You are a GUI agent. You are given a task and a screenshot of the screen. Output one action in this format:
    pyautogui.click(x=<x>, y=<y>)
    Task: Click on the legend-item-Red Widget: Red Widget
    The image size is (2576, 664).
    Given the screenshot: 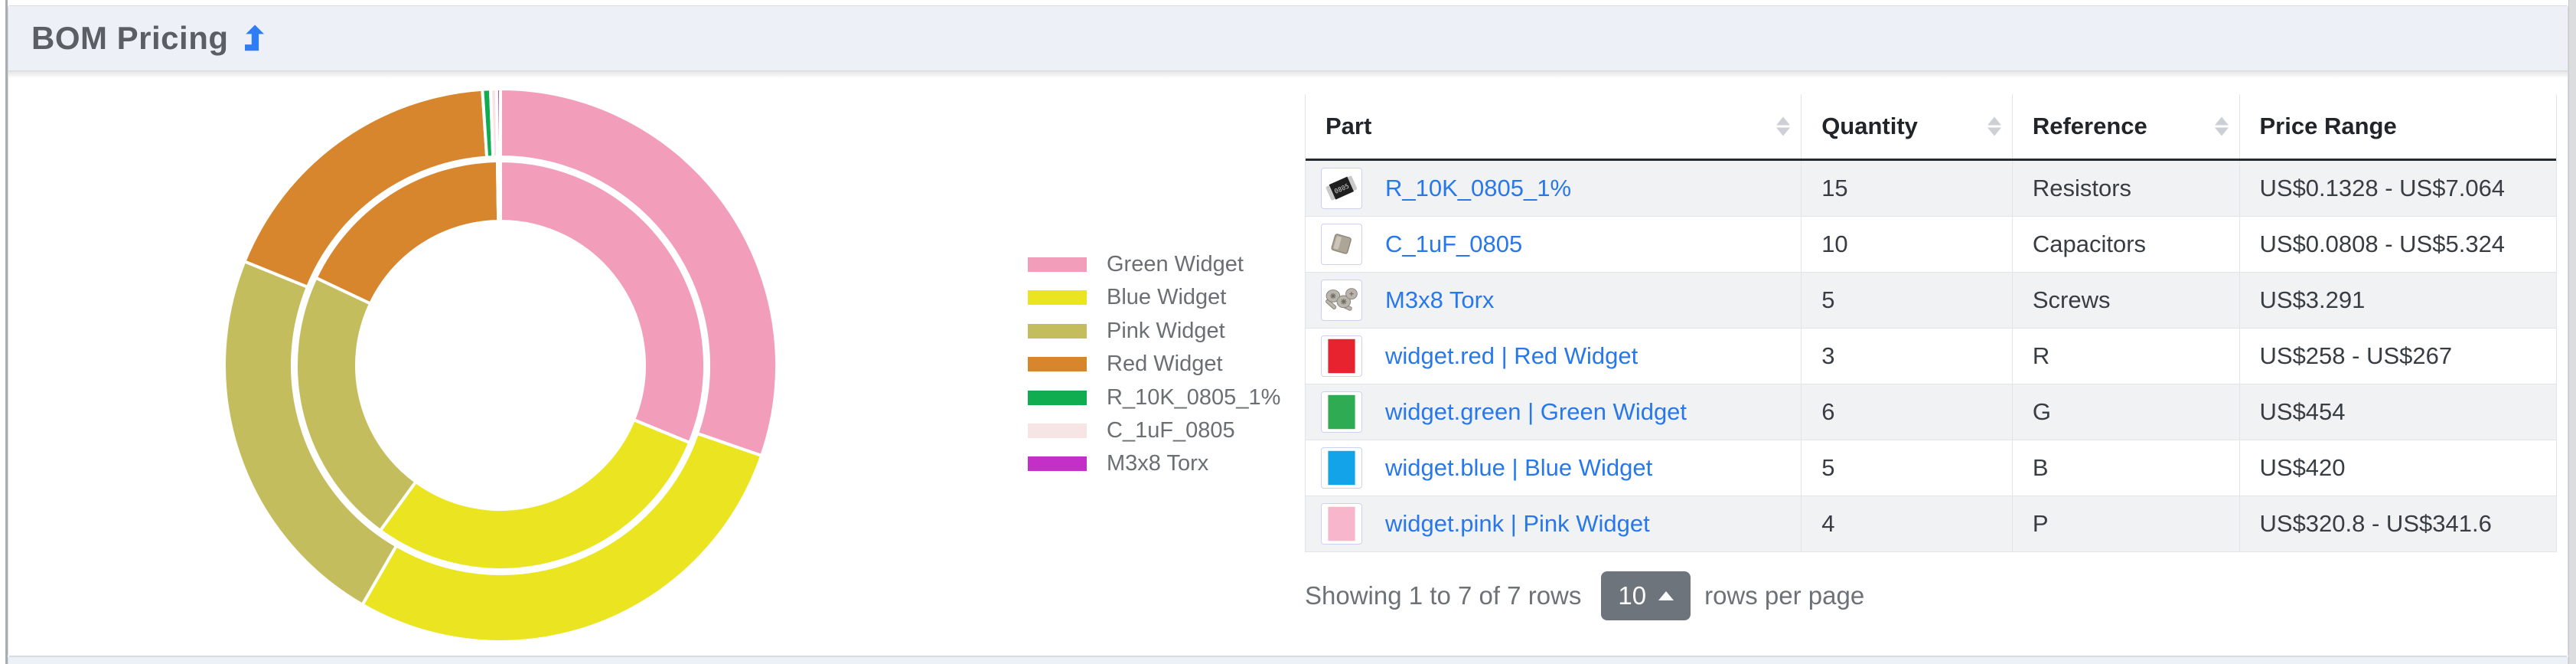 What is the action you would take?
    pyautogui.click(x=1154, y=364)
    